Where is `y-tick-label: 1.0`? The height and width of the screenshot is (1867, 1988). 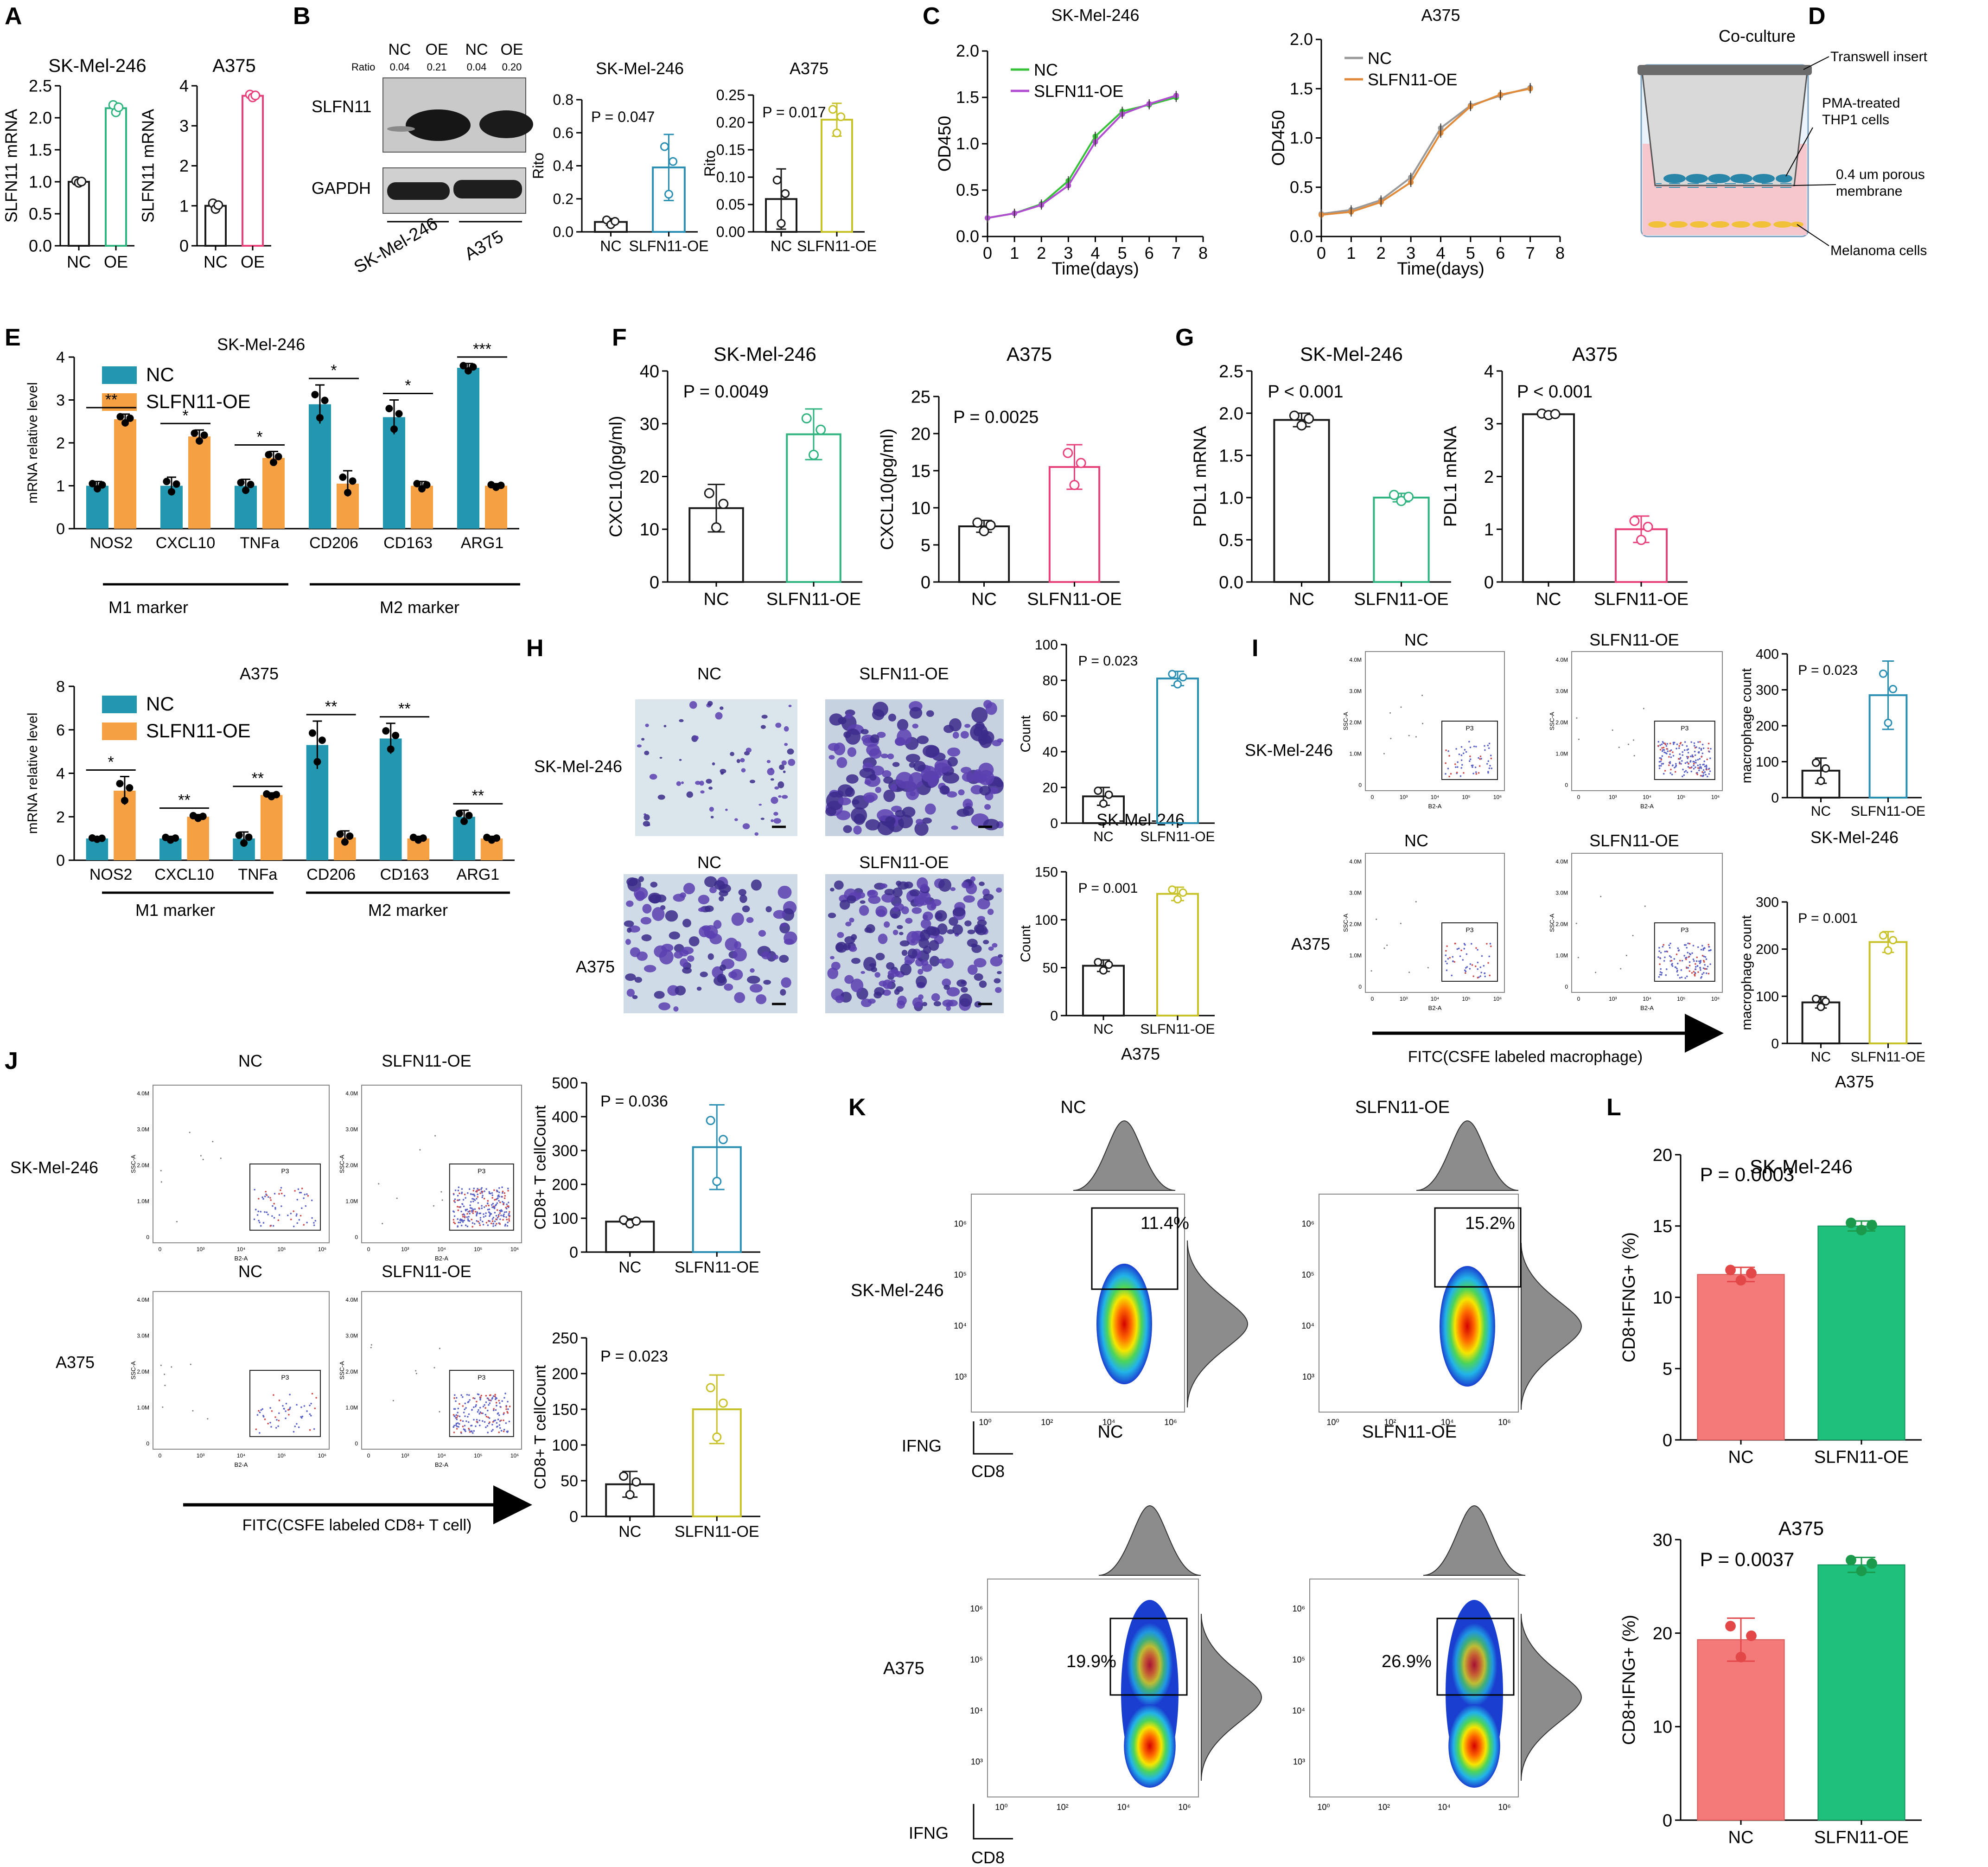 y-tick-label: 1.0 is located at coordinates (1231, 498).